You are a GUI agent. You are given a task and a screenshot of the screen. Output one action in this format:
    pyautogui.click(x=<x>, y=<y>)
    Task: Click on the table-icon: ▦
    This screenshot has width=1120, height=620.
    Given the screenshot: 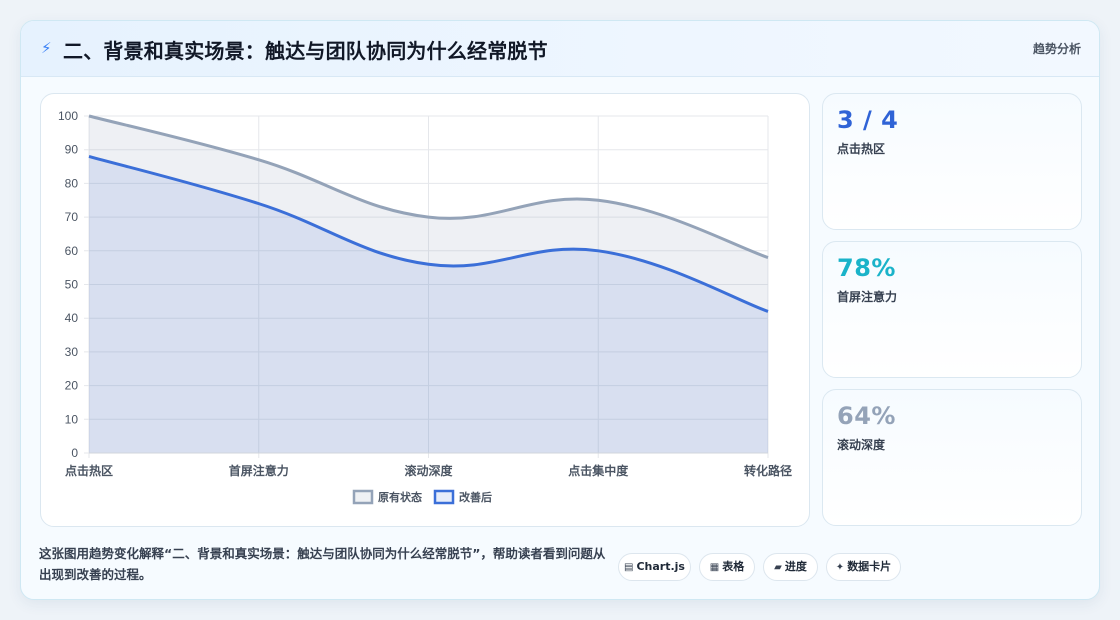 What is the action you would take?
    pyautogui.click(x=714, y=567)
    